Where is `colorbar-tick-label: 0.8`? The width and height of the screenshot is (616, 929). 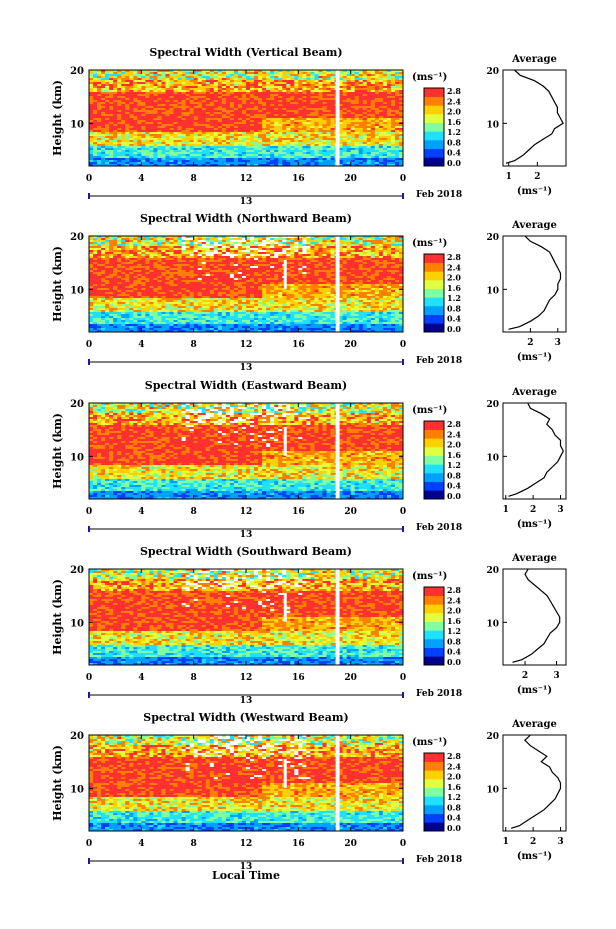
colorbar-tick-label: 0.8 is located at coordinates (454, 142).